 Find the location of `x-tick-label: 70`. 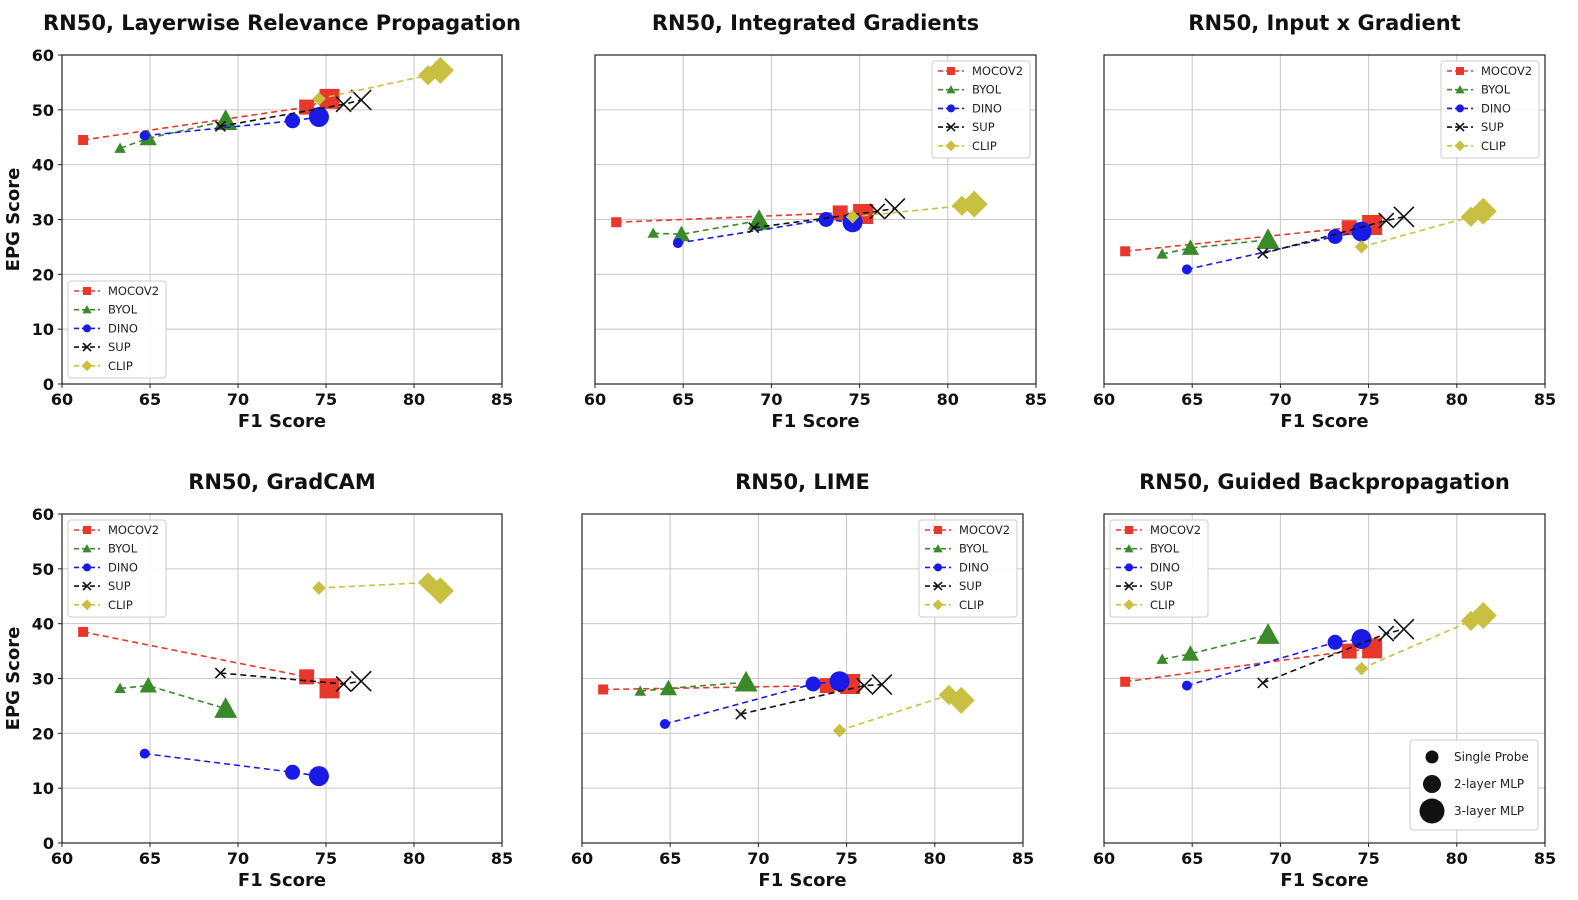

x-tick-label: 70 is located at coordinates (758, 858).